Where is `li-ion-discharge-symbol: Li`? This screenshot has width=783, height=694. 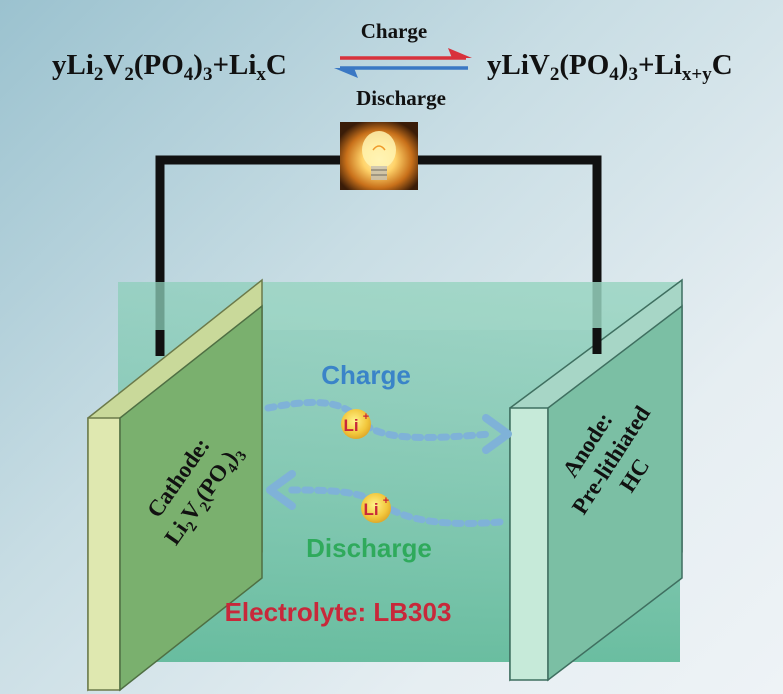
li-ion-discharge-symbol: Li is located at coordinates (370, 509).